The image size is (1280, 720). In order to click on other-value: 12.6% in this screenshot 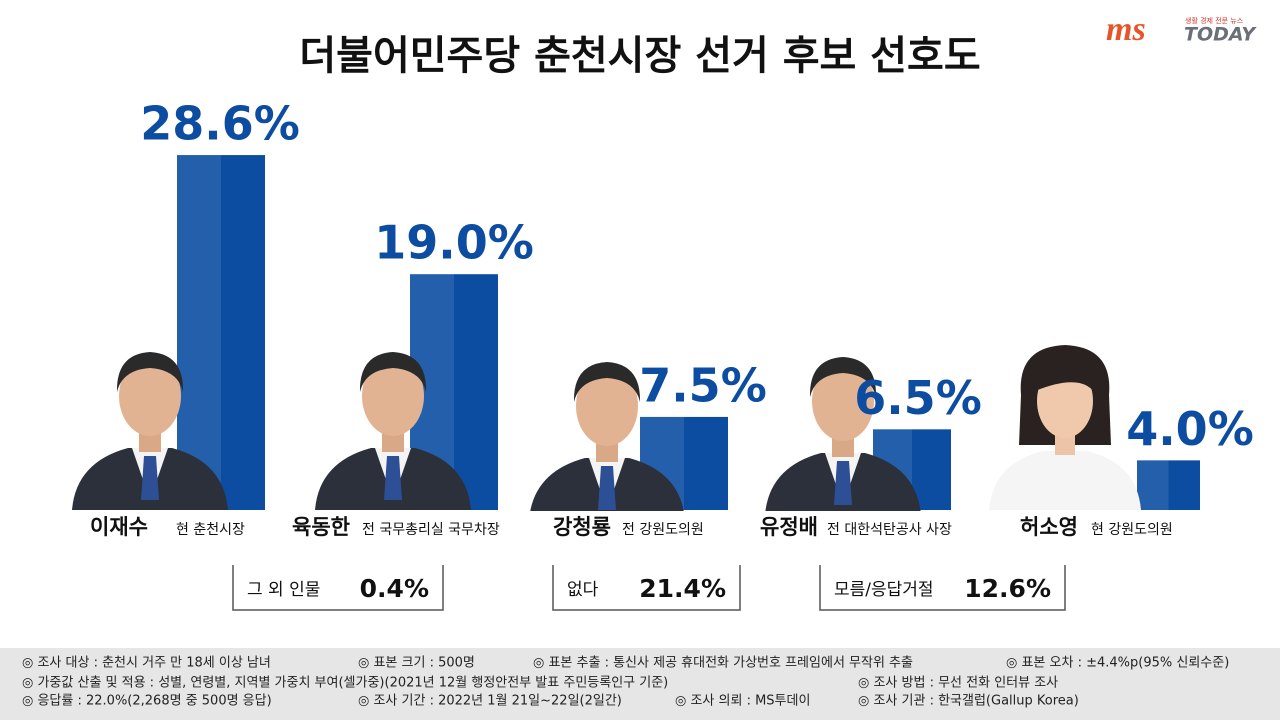, I will do `click(1007, 588)`.